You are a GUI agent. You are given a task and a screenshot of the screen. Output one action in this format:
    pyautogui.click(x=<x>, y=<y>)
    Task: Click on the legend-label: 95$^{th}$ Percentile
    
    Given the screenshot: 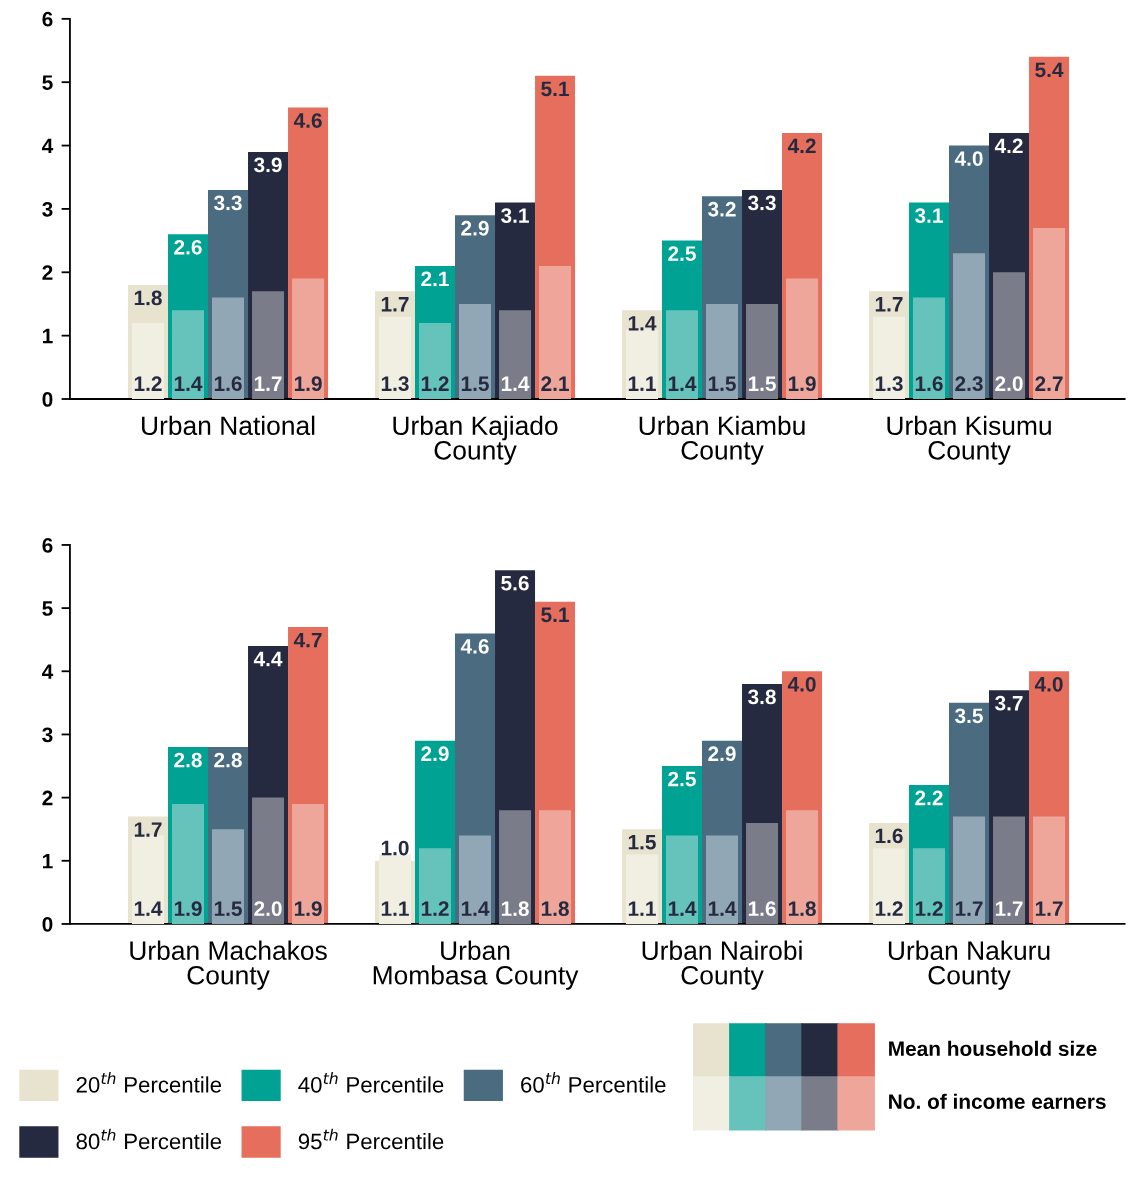 What is the action you would take?
    pyautogui.click(x=371, y=1139)
    